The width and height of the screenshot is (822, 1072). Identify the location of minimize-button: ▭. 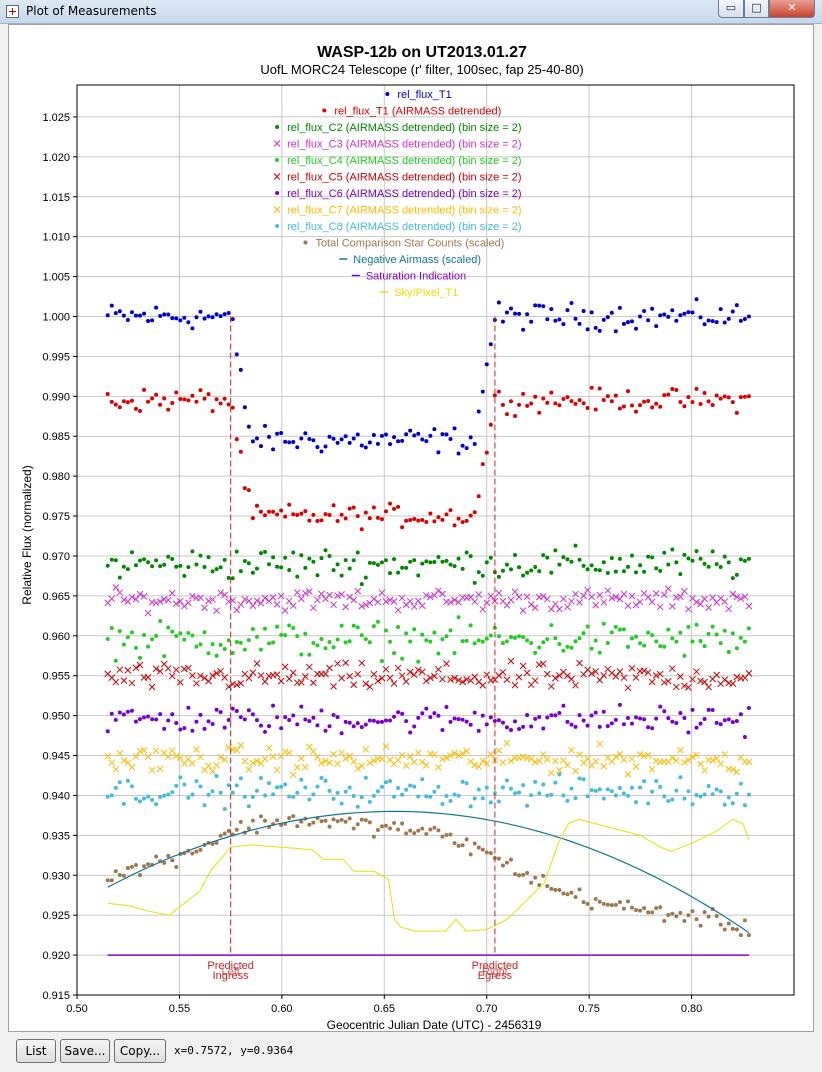
(731, 9).